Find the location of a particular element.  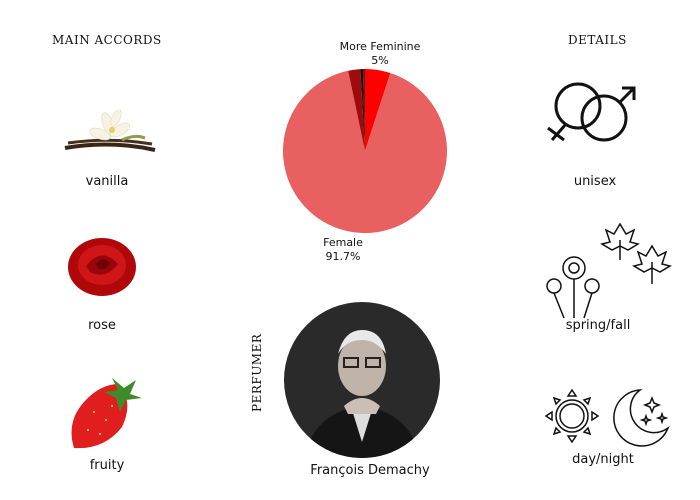

slice-value: 91.7% is located at coordinates (343, 256).